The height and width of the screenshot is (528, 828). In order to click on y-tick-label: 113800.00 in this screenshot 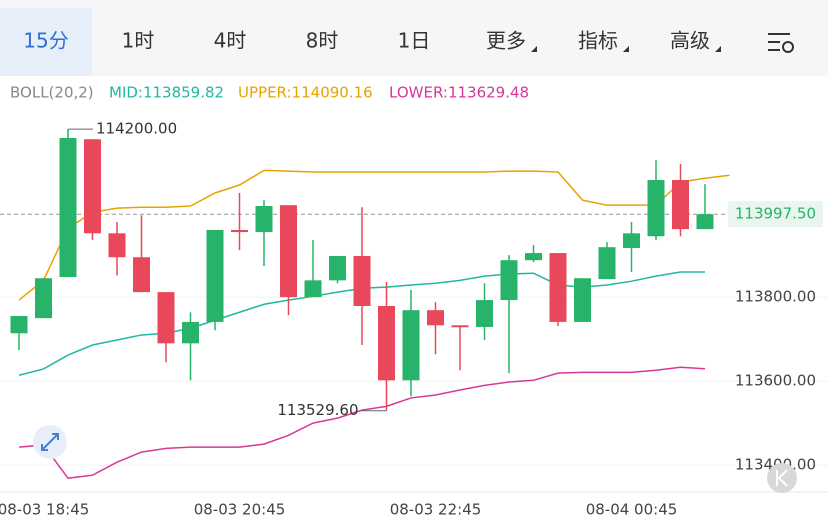, I will do `click(775, 297)`.